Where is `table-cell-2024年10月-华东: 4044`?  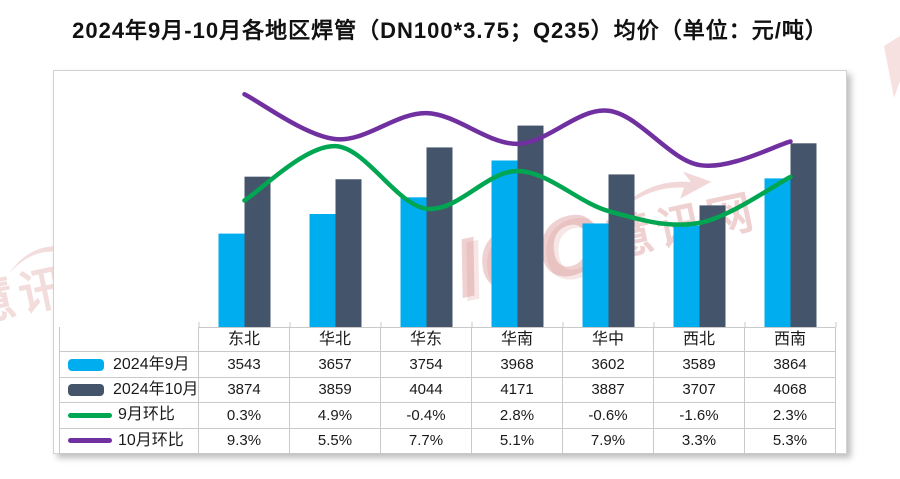 table-cell-2024年10月-华东: 4044 is located at coordinates (426, 390).